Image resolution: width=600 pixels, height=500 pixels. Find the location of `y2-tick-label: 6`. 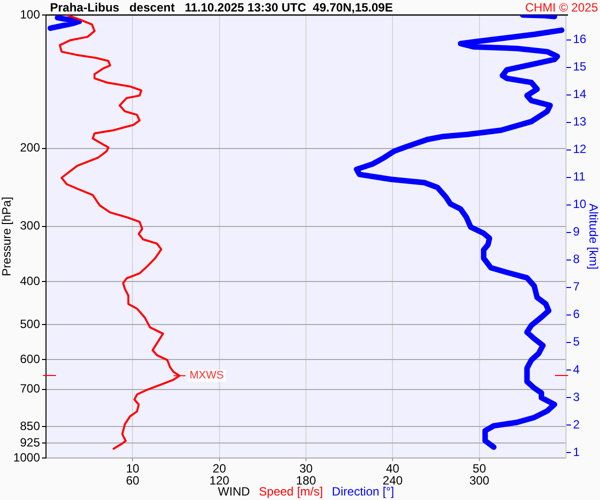

y2-tick-label: 6 is located at coordinates (576, 314).